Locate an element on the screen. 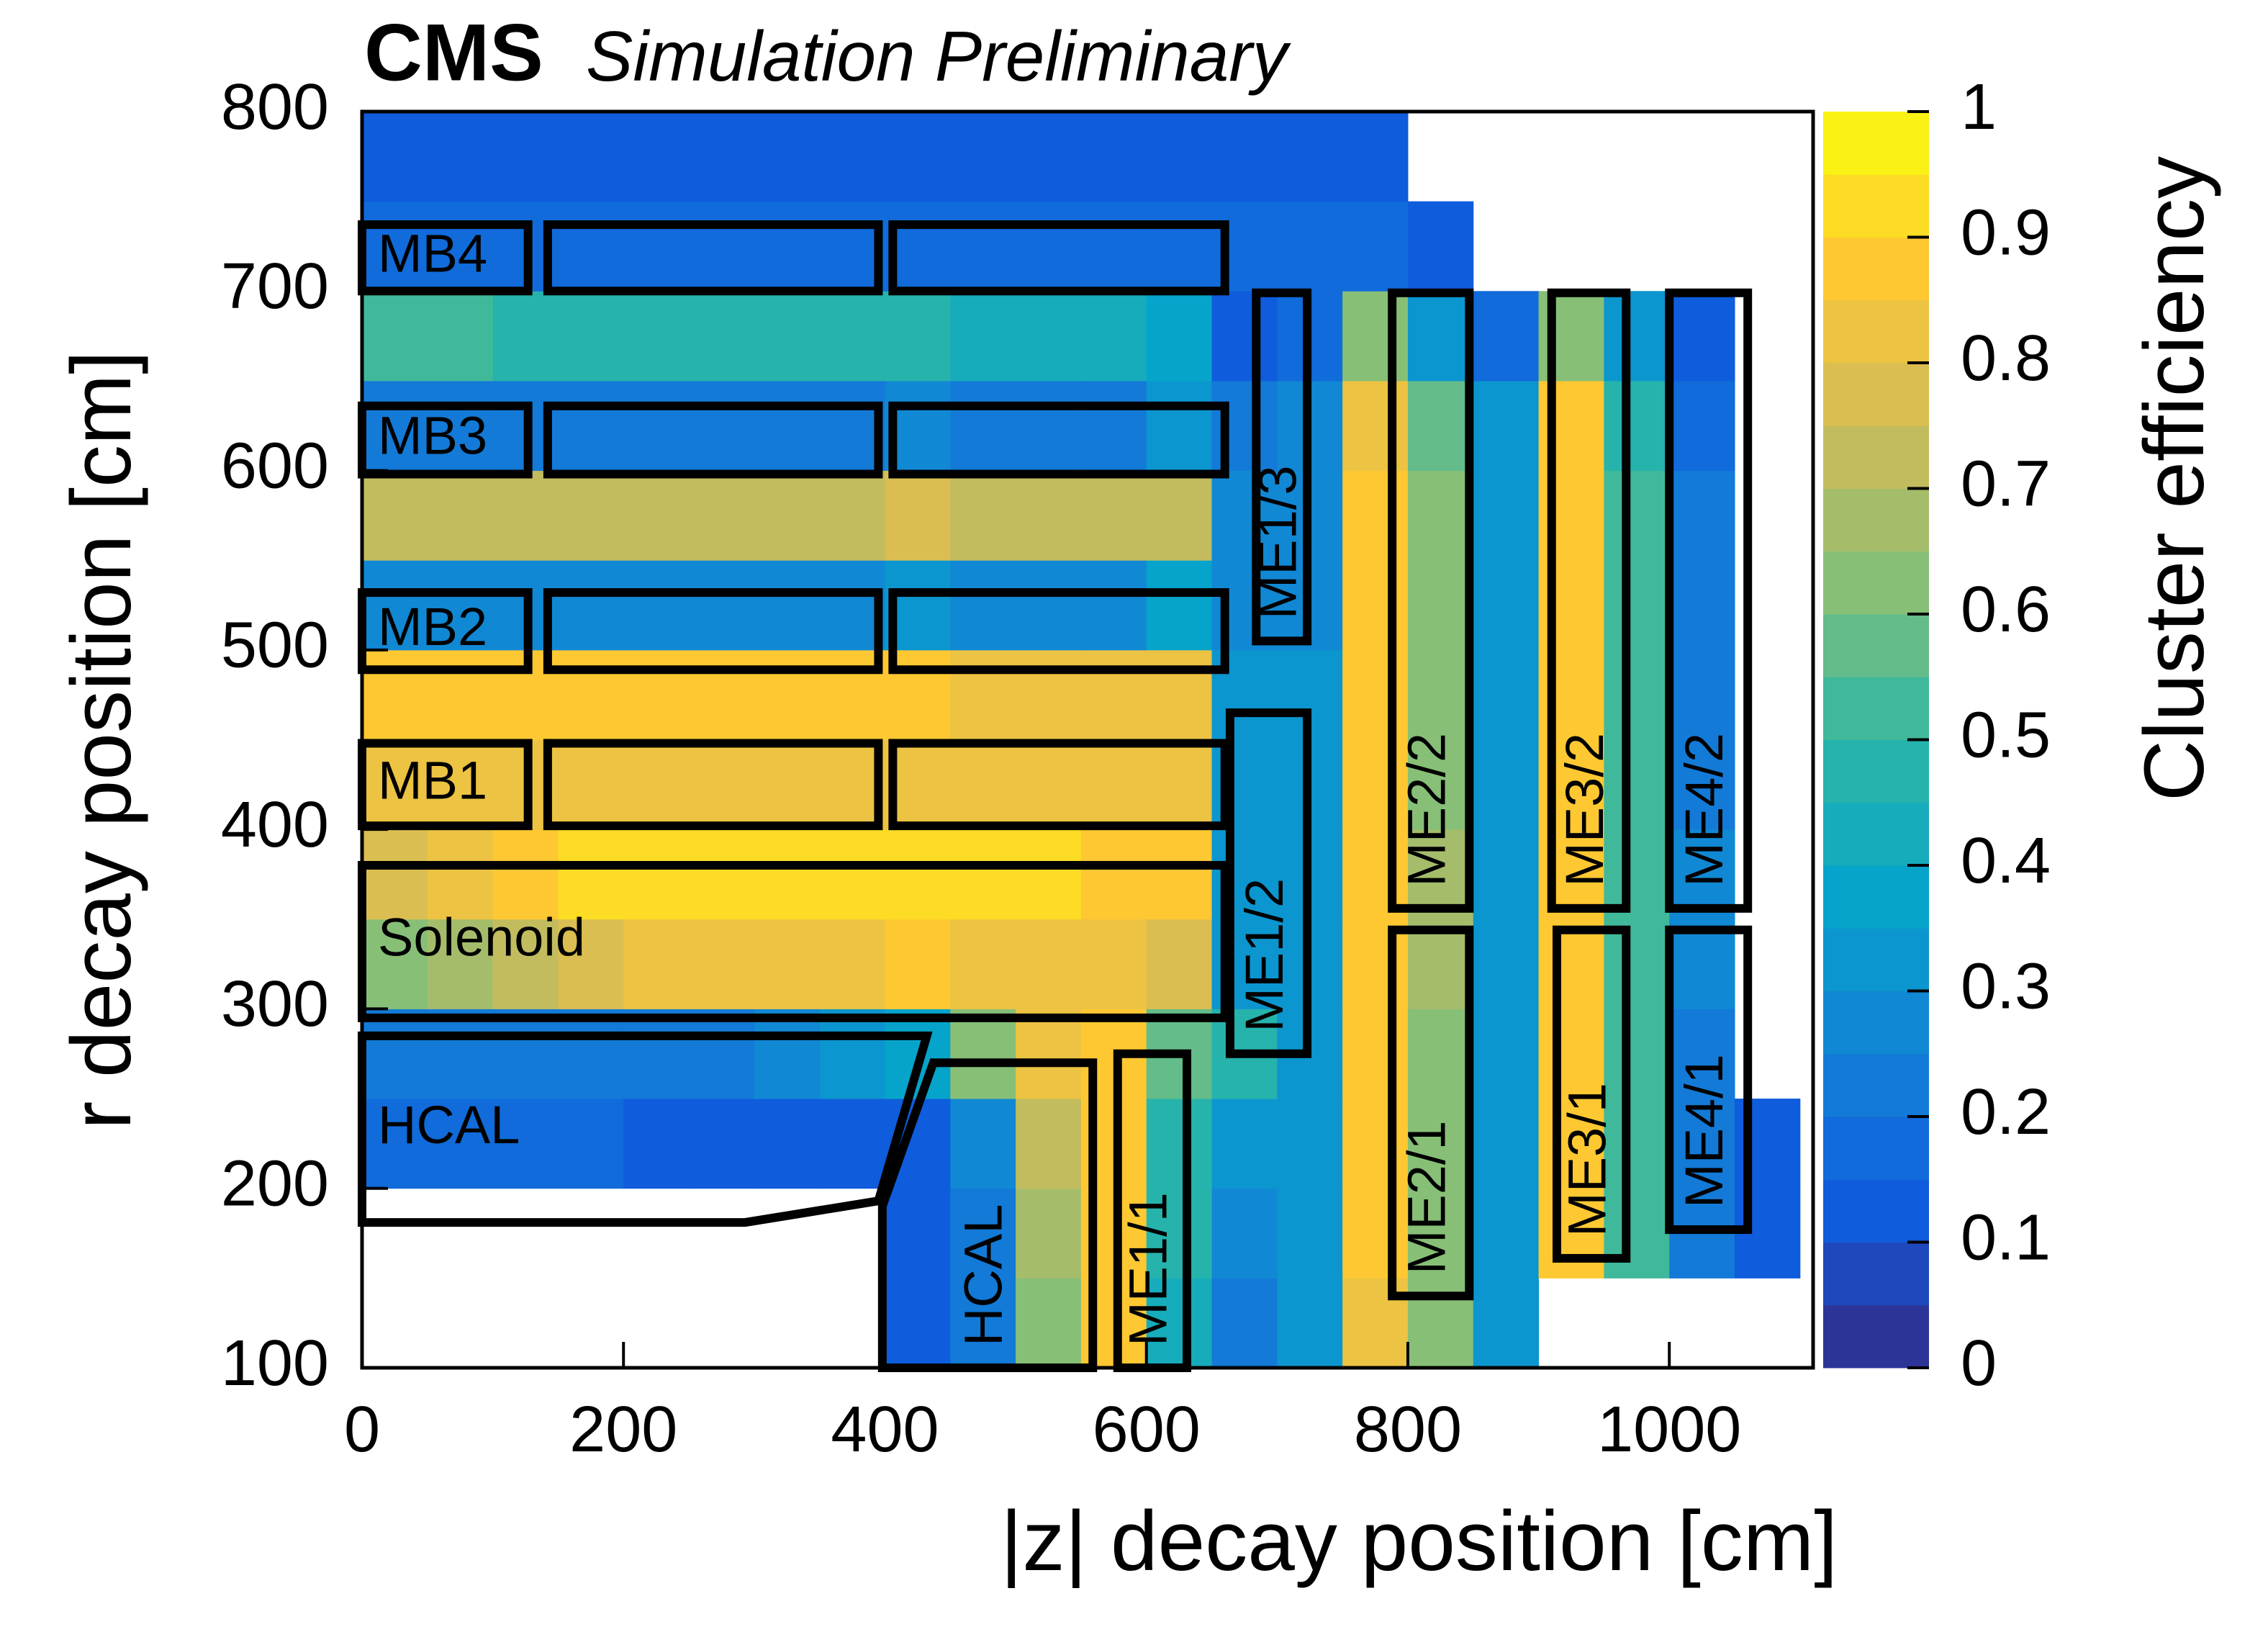  colorbar-tick-label: 0.3 is located at coordinates (2006, 986).